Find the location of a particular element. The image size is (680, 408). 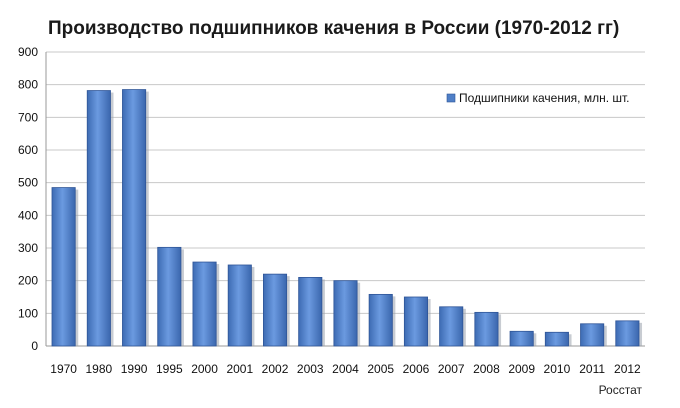

y-tick-label: 900 is located at coordinates (28, 52).